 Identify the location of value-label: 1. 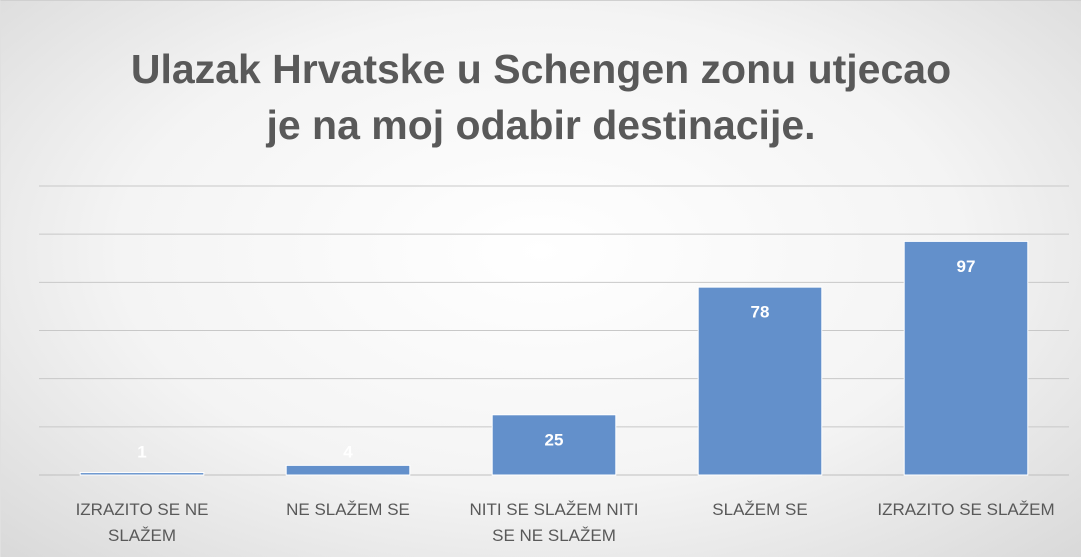
(141, 451).